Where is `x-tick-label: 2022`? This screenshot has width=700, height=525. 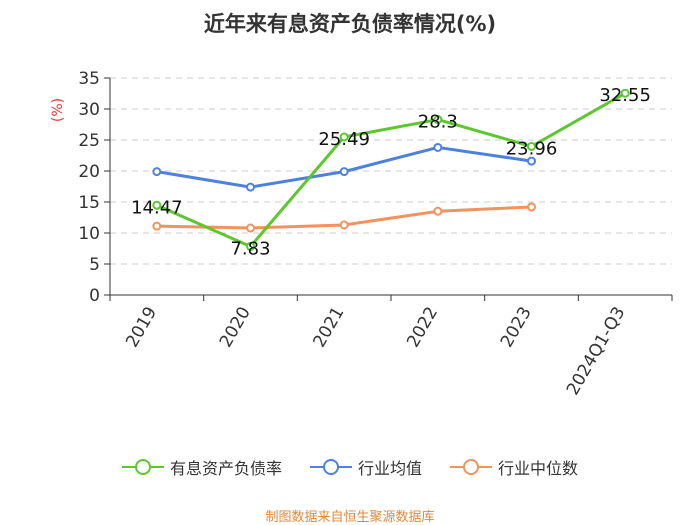 x-tick-label: 2022 is located at coordinates (422, 327).